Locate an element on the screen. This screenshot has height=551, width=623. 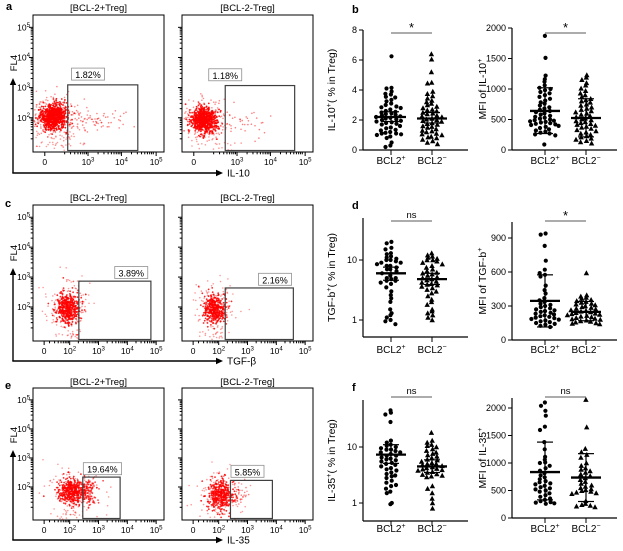
gate-percentage: 1.82% is located at coordinates (88, 75).